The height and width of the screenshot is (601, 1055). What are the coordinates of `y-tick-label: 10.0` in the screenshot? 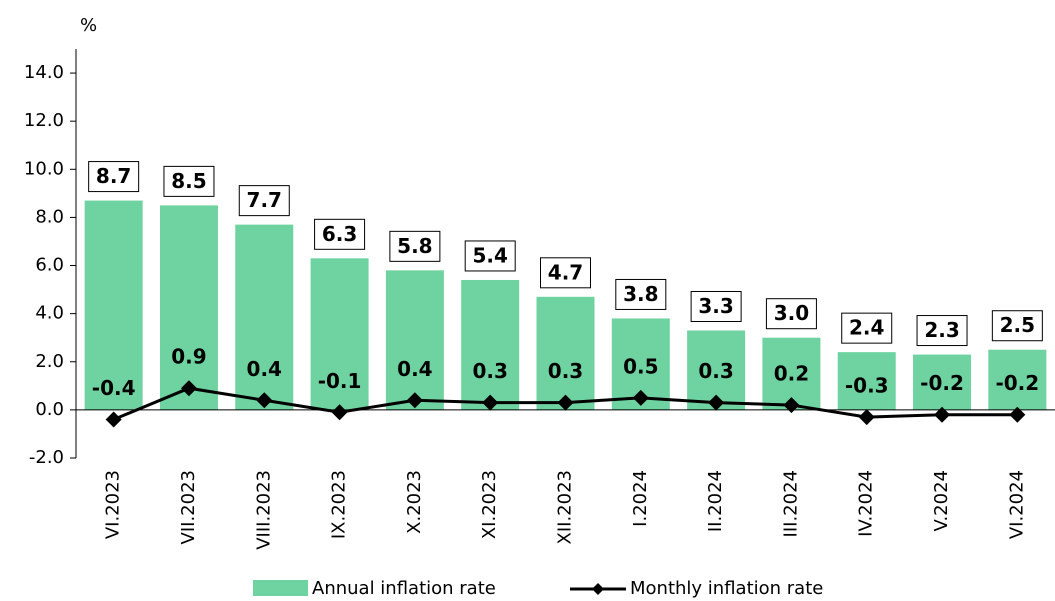 It's located at (44, 168).